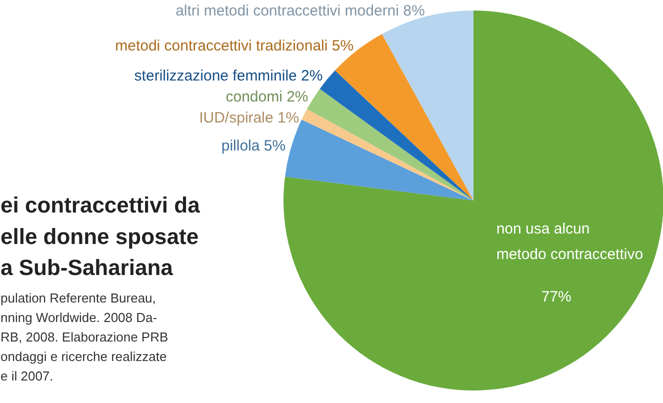  What do you see at coordinates (84, 337) in the screenshot?
I see `text: pulation Referente Bureau, nning Worldwide. 2008 Da- RB, 2008. Elaborazione PRB ondaggi e ricerche realizzate e il 2007.` at bounding box center [84, 337].